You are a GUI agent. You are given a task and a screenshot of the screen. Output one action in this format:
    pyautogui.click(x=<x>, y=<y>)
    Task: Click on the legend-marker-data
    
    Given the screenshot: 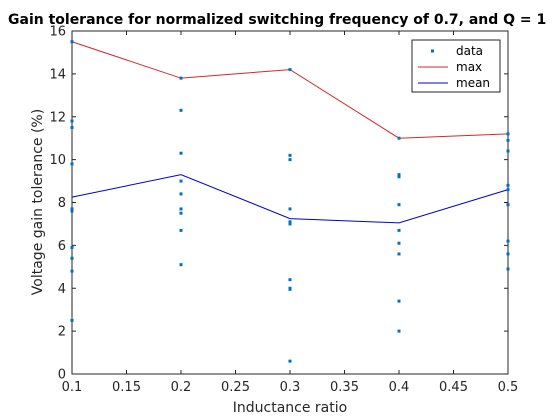 What is the action you would take?
    pyautogui.click(x=432, y=51)
    